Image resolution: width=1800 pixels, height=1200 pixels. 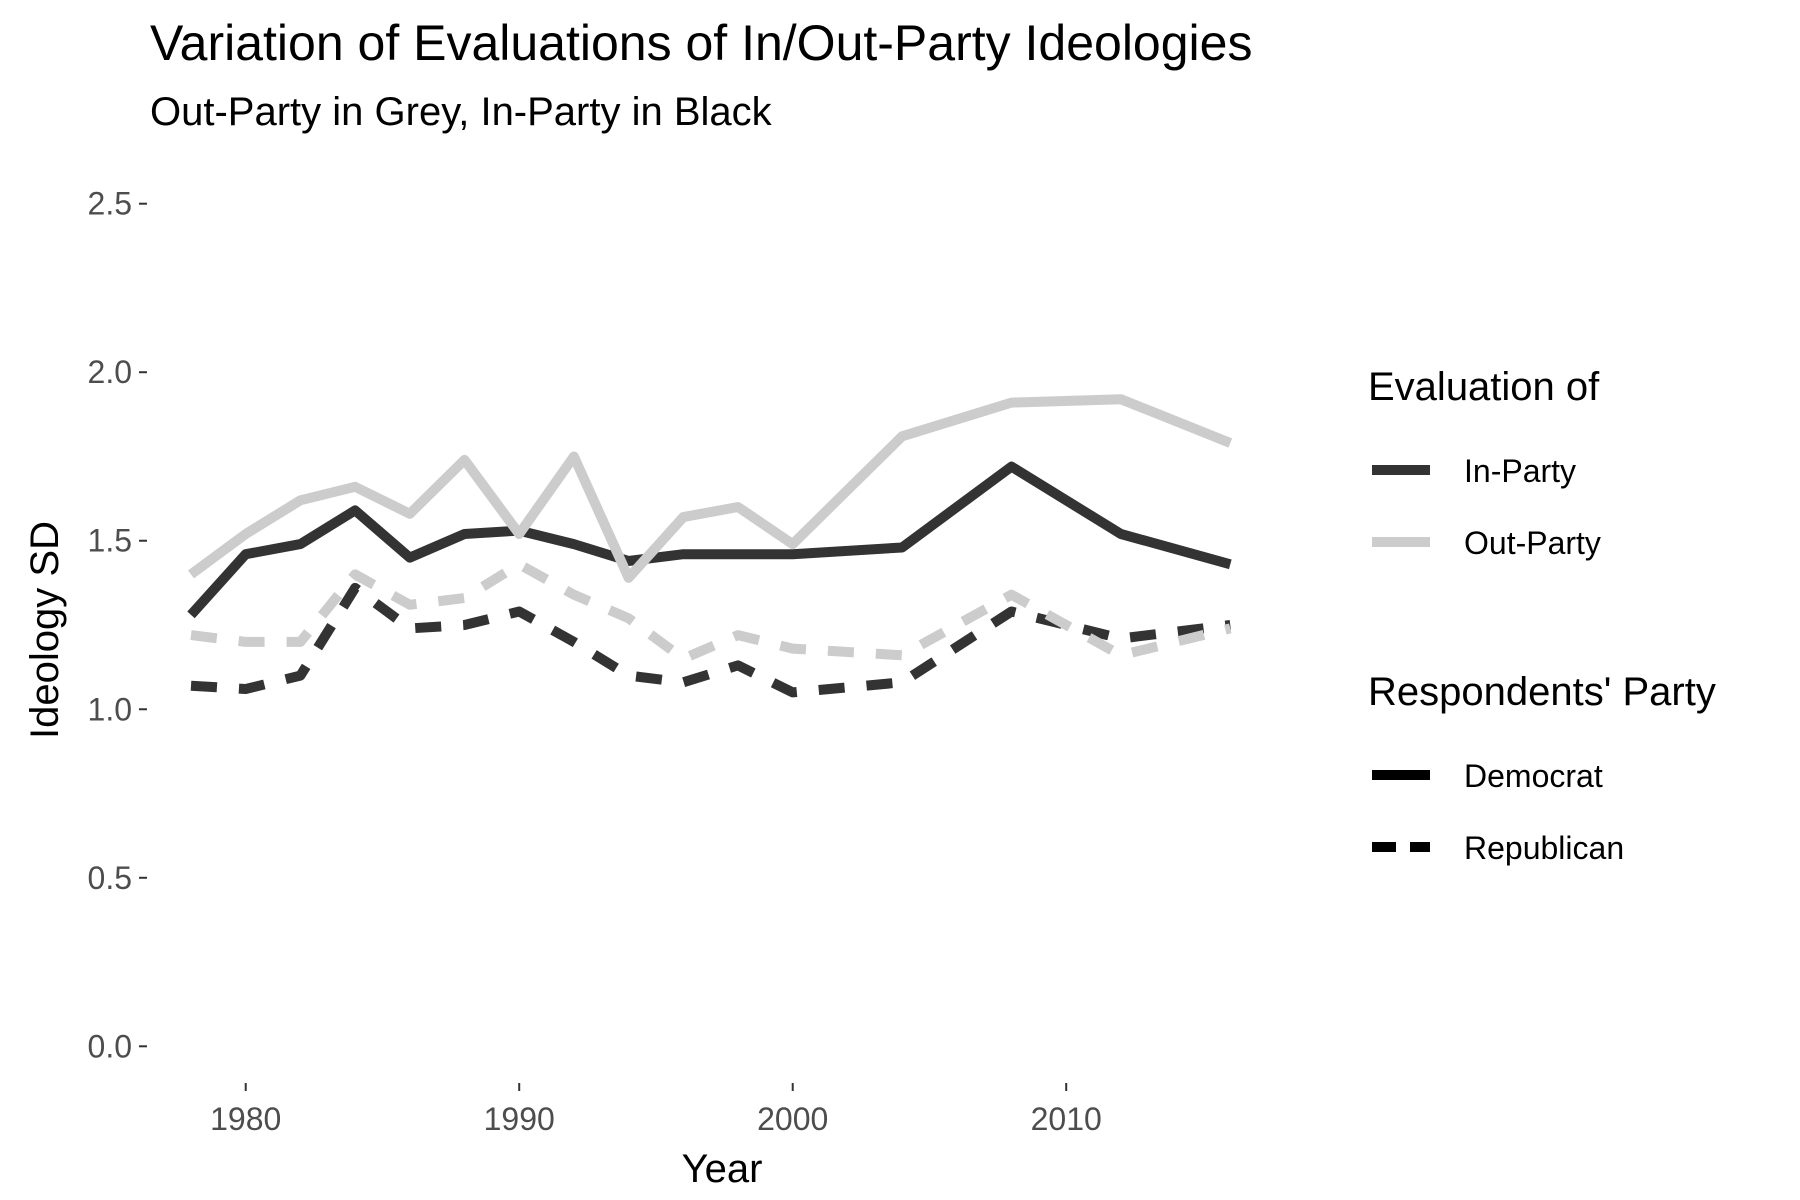 I want to click on x-tick-label: 1980, so click(x=245, y=1119).